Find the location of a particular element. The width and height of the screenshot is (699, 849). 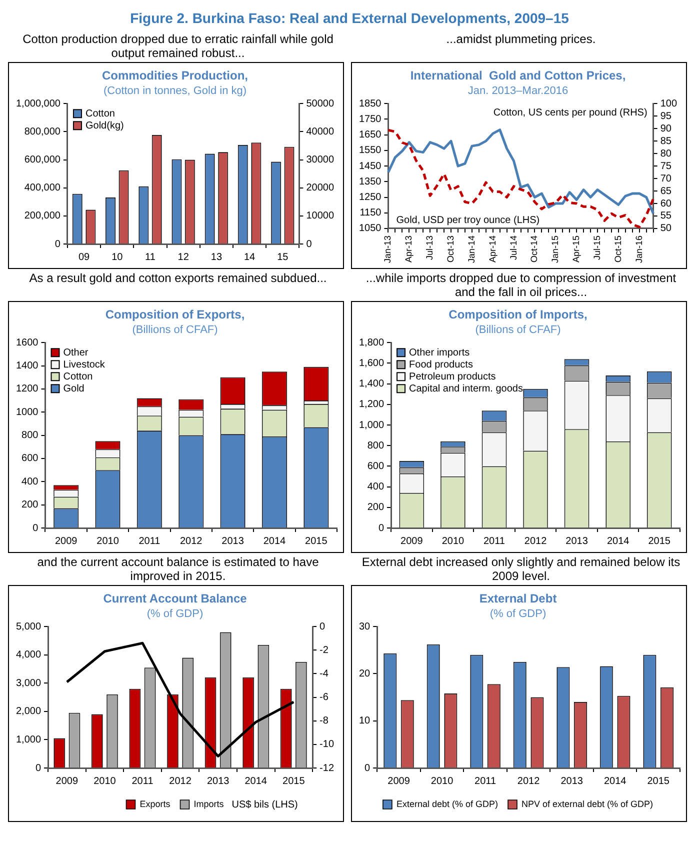

x-tick-label: Jul-14 is located at coordinates (513, 247).